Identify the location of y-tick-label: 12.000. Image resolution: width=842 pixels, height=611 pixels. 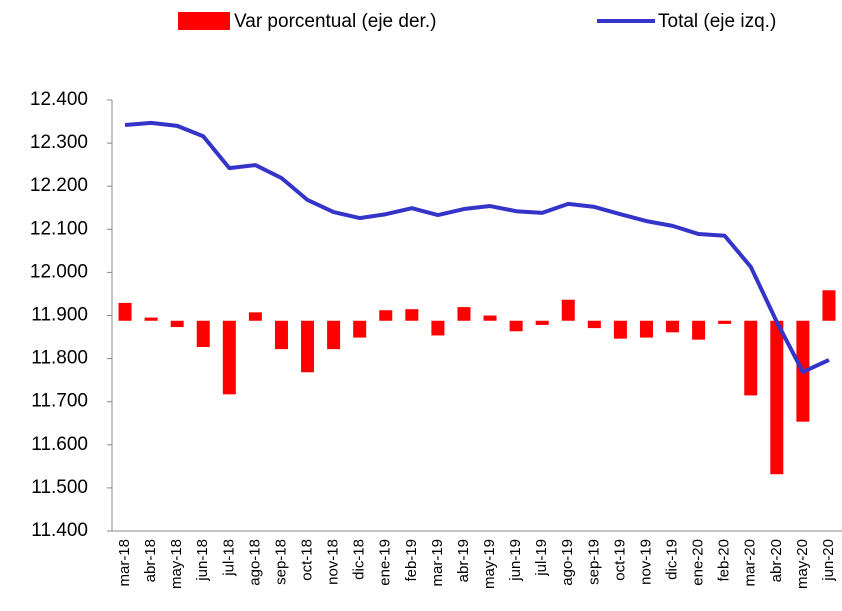
(59, 271).